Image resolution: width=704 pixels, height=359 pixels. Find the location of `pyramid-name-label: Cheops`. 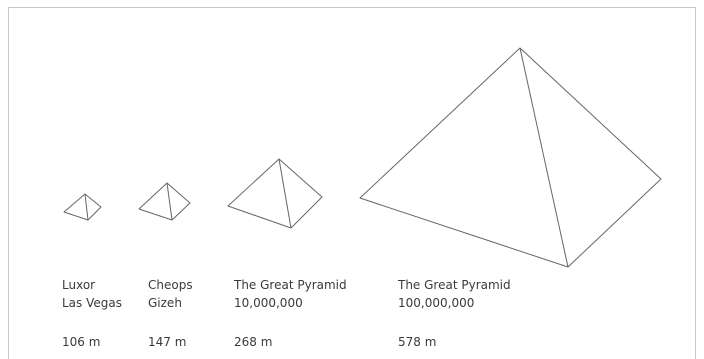

pyramid-name-label: Cheops is located at coordinates (170, 285).